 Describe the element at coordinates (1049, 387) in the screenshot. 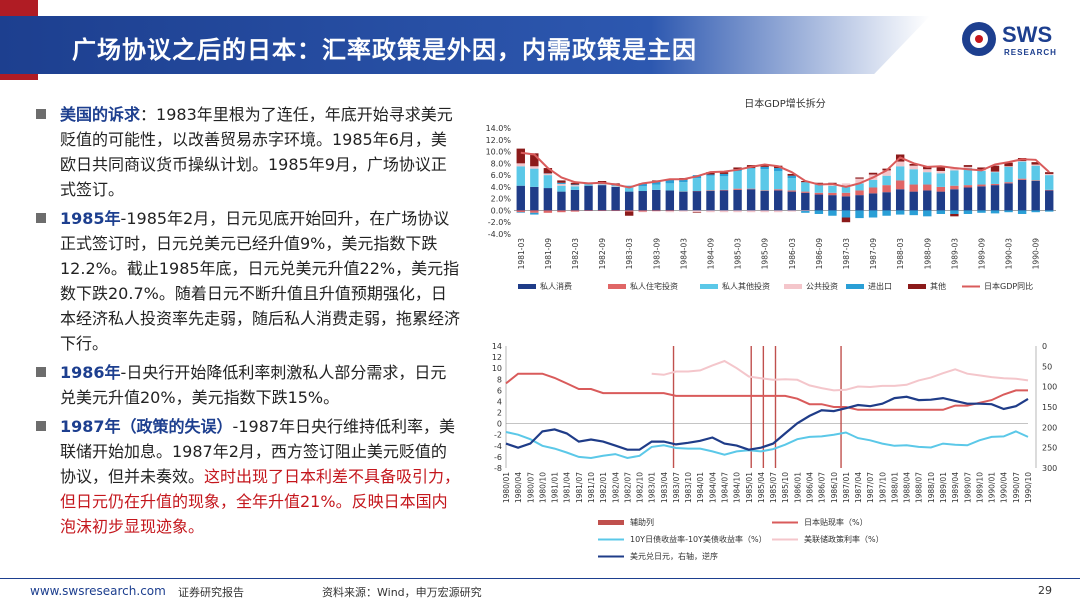

I see `right-y-tick-label: 100` at that location.